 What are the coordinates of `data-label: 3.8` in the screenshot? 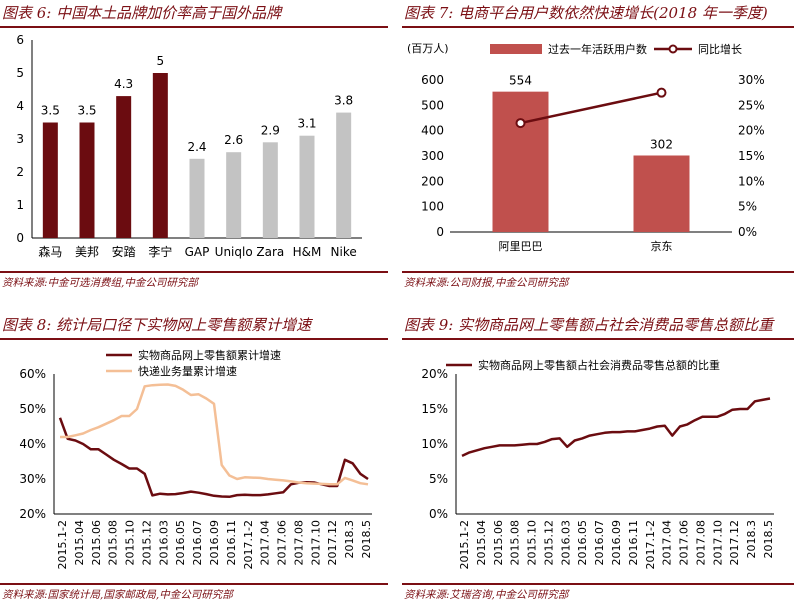 It's located at (343, 101).